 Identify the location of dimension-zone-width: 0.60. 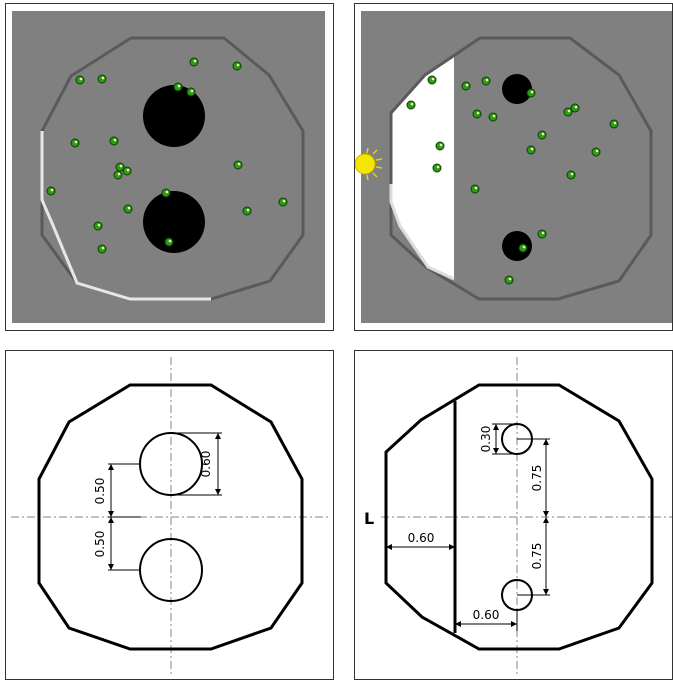
(421, 538).